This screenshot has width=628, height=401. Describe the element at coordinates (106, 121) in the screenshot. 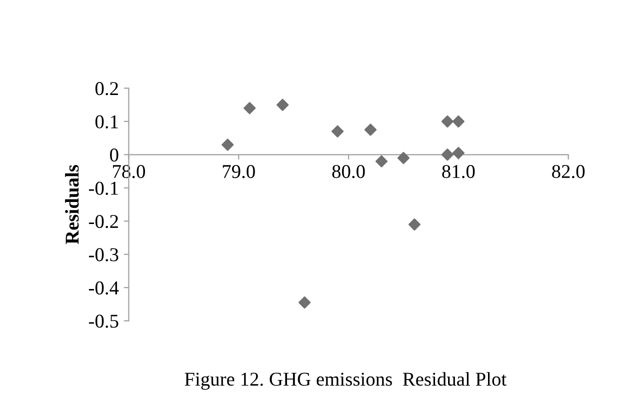

I see `y-tick-label: 0.1` at that location.